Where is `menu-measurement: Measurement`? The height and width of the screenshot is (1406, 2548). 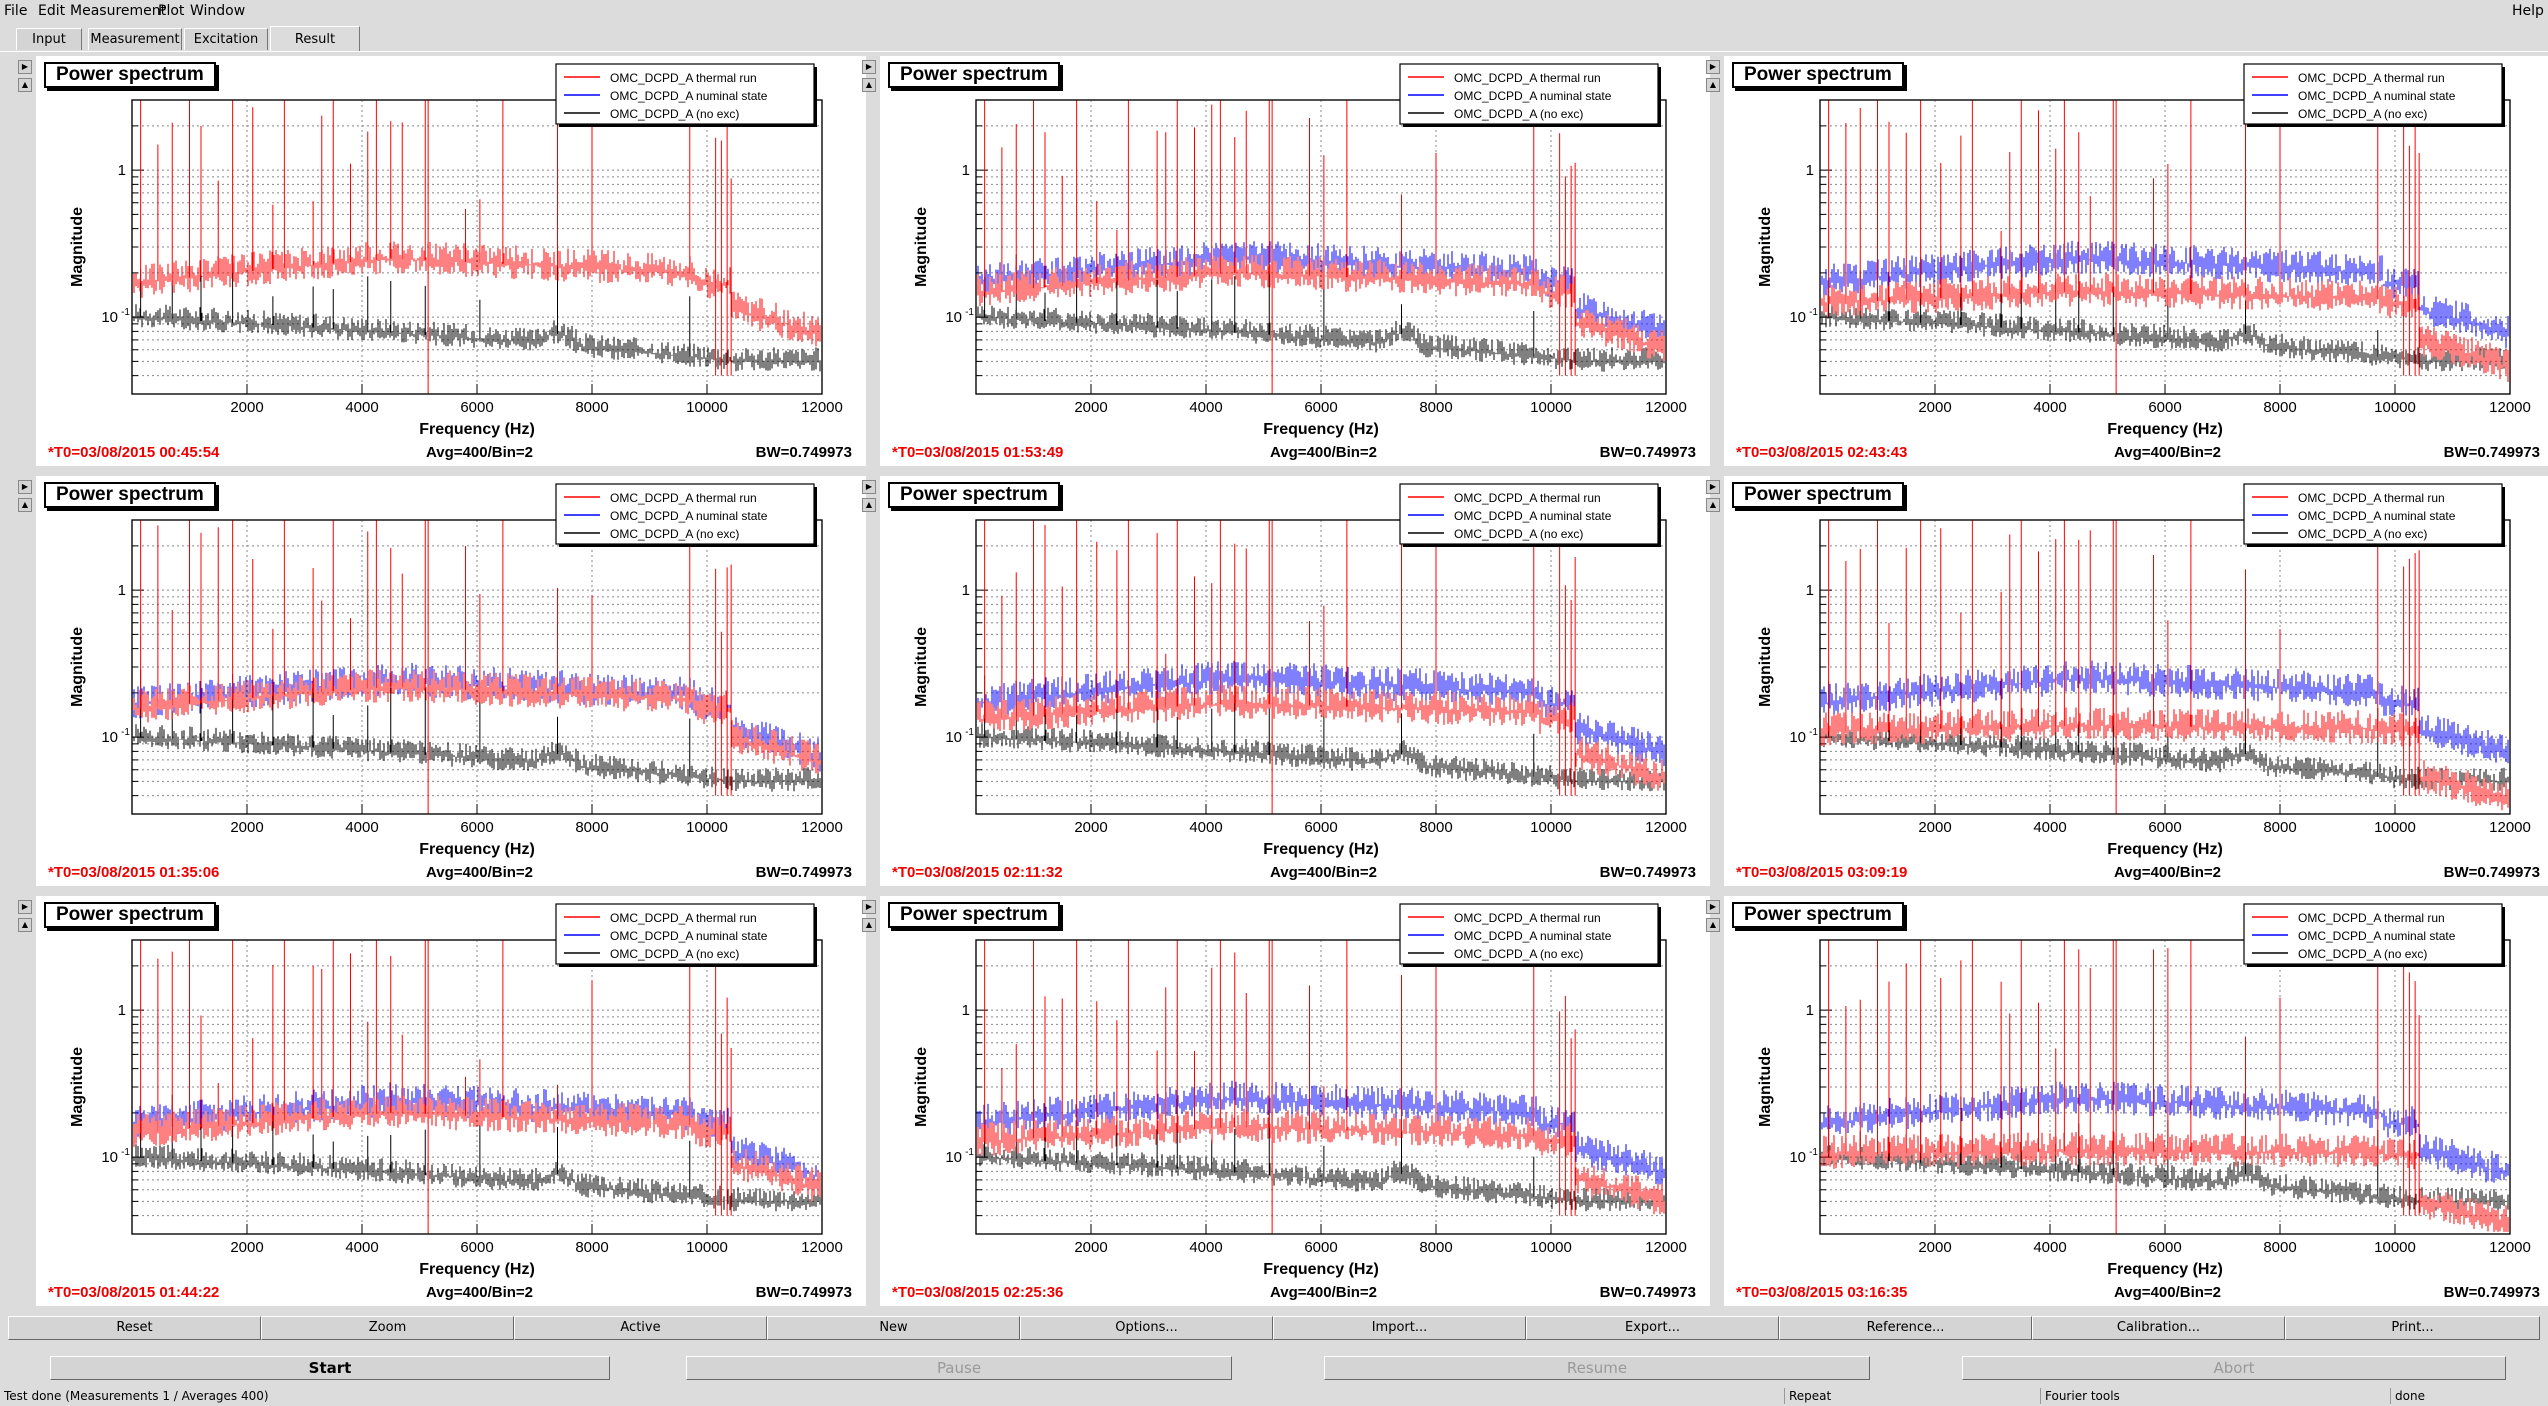
menu-measurement: Measurement is located at coordinates (118, 11).